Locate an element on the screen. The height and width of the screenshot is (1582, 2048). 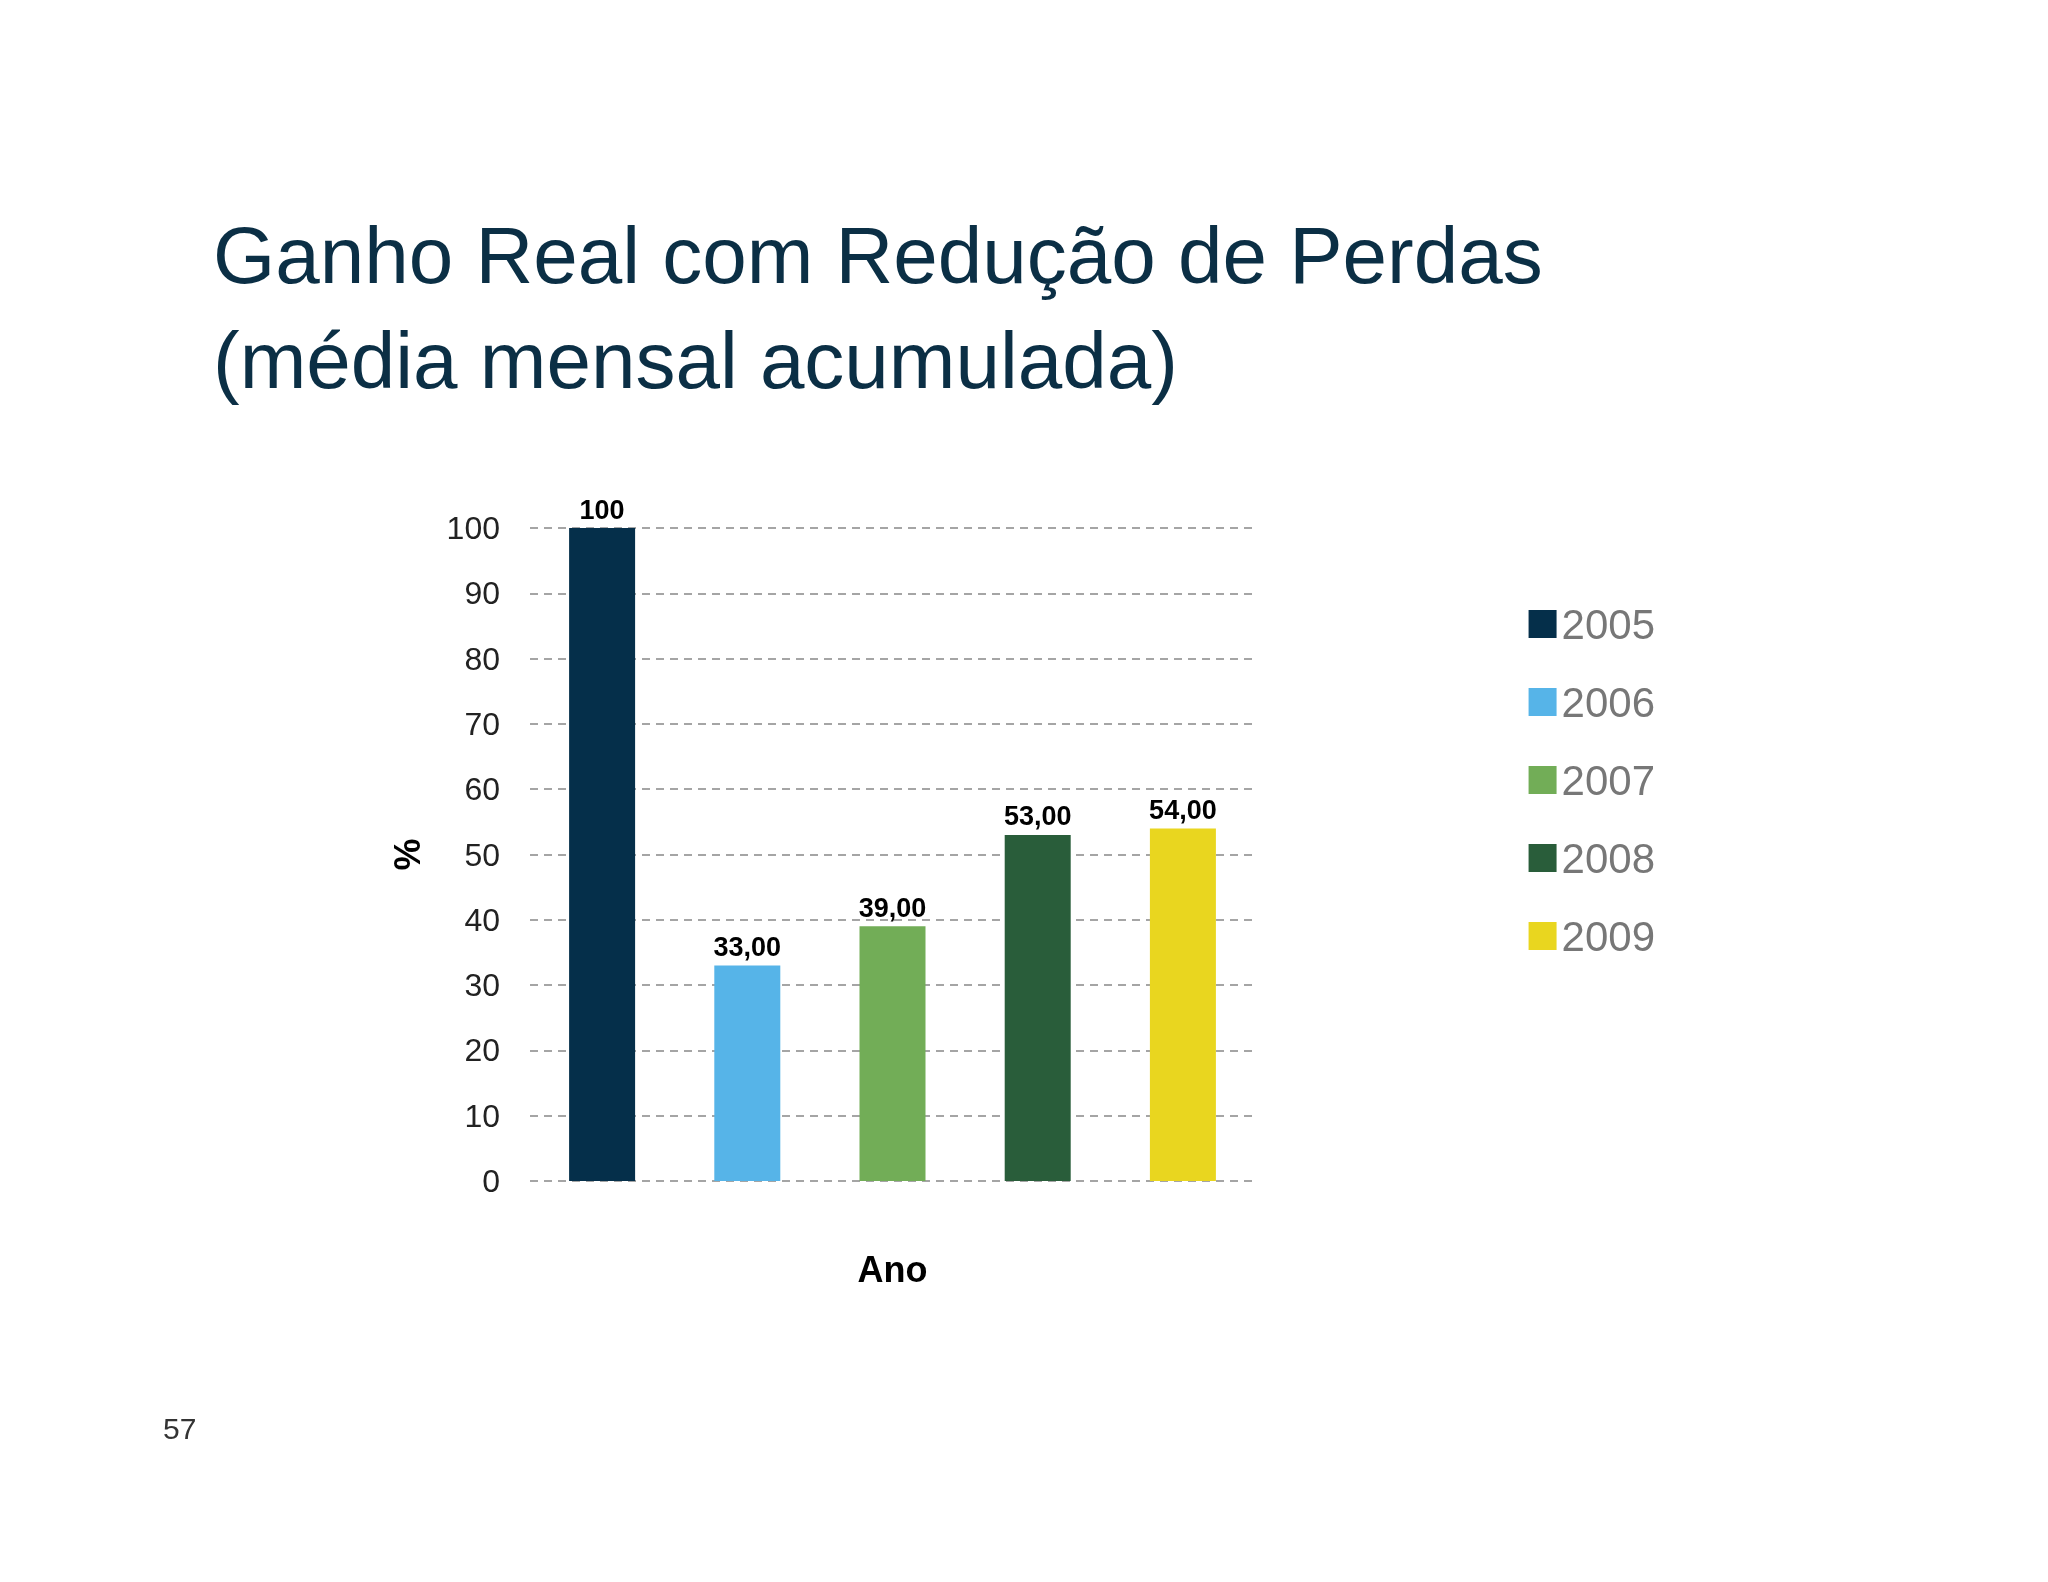
legend-label: 2005 is located at coordinates (1608, 624).